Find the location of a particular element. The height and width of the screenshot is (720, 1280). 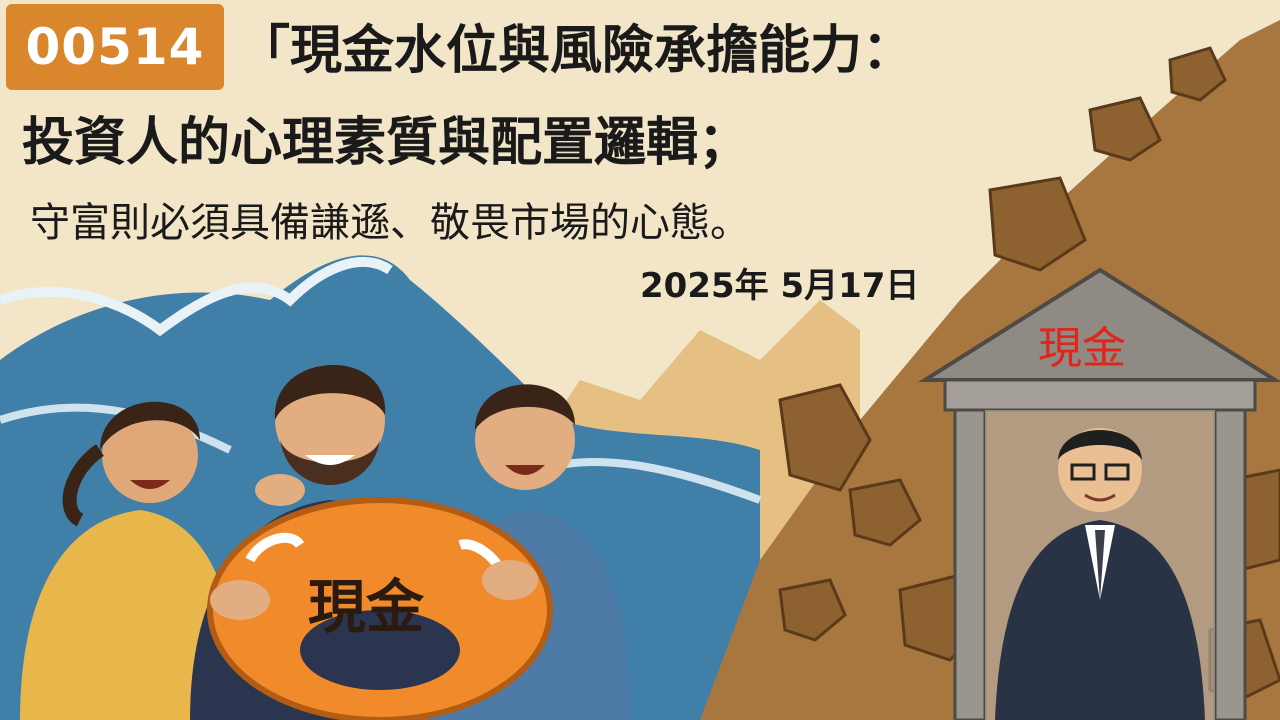

hands is located at coordinates (374, 547).